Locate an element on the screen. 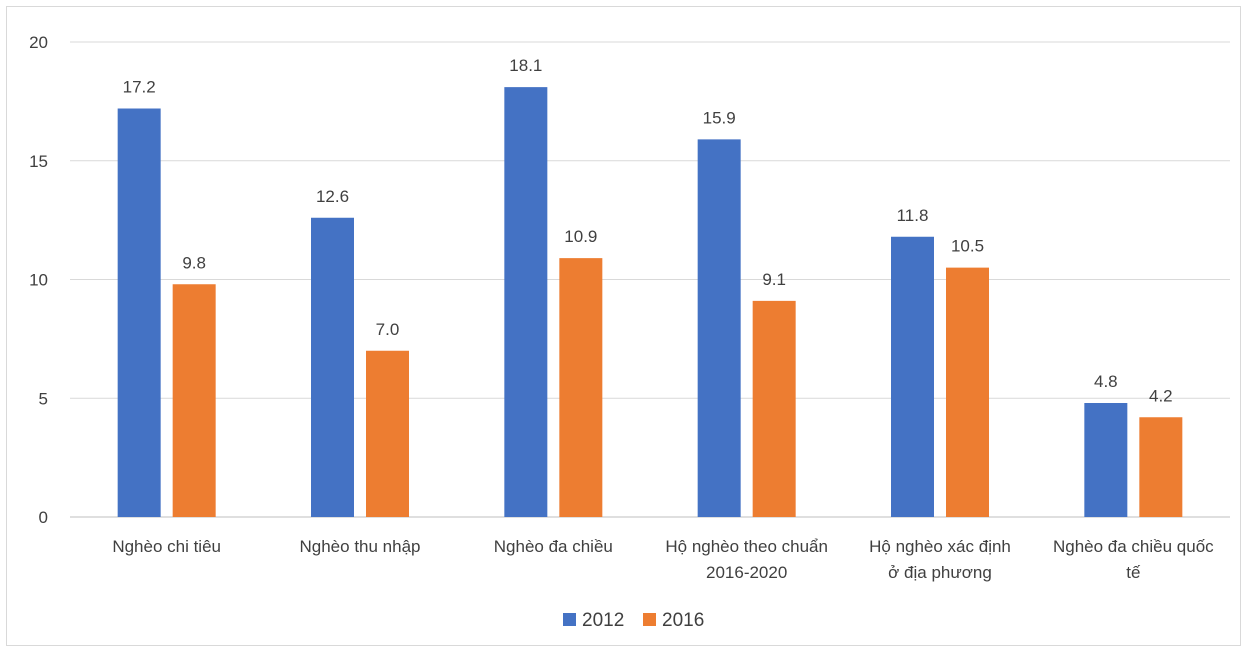 This screenshot has height=652, width=1247. category-label: Hộ nghèo xác định ở địa phương is located at coordinates (940, 559).